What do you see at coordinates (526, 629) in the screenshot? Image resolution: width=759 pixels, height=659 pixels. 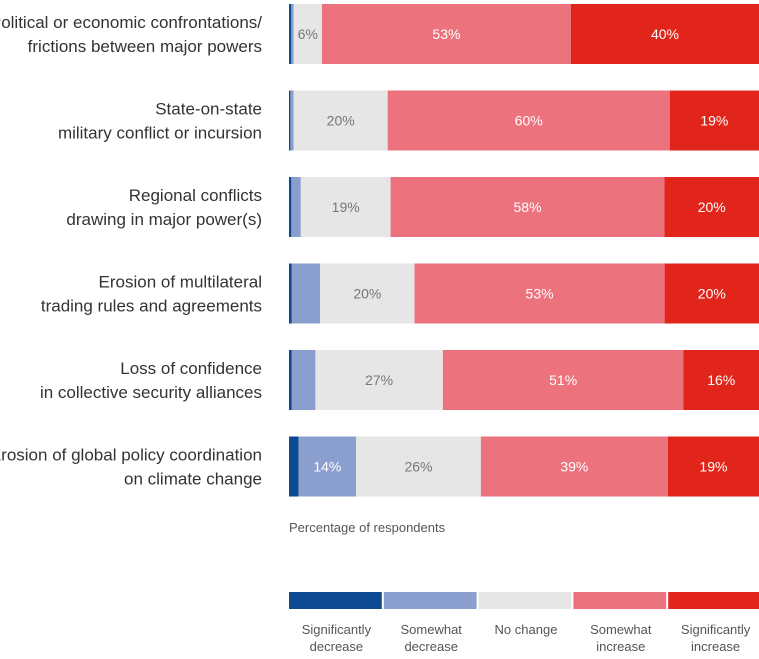 I see `legend-label: No change` at bounding box center [526, 629].